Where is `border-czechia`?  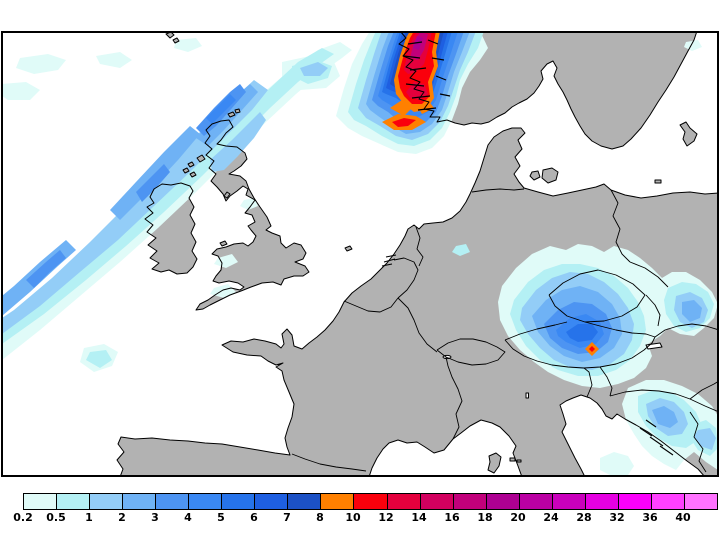
border-czechia is located at coordinates (597, 296).